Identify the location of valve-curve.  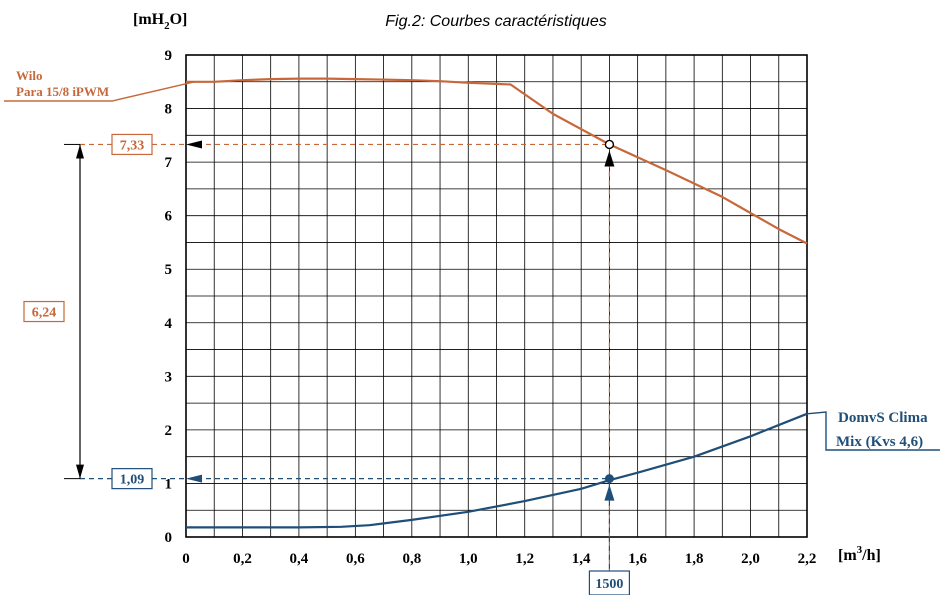
(497, 470).